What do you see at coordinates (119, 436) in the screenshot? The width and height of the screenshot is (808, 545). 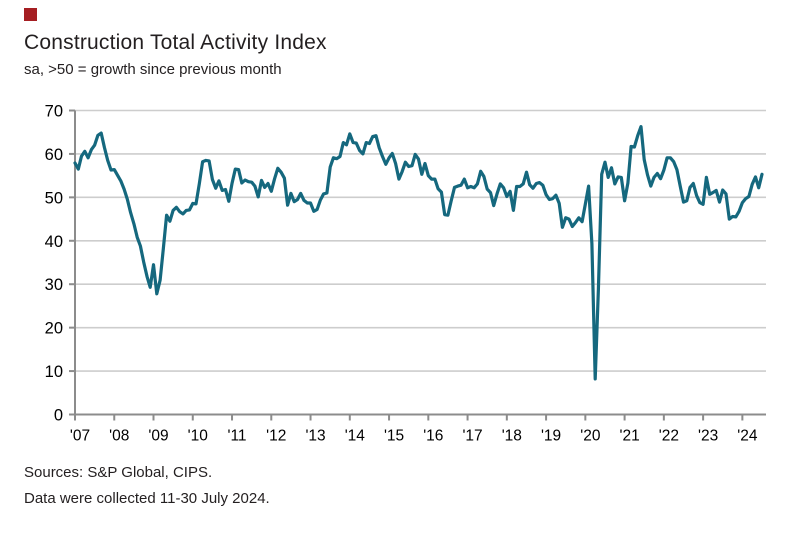 I see `x-tick-label: '08` at bounding box center [119, 436].